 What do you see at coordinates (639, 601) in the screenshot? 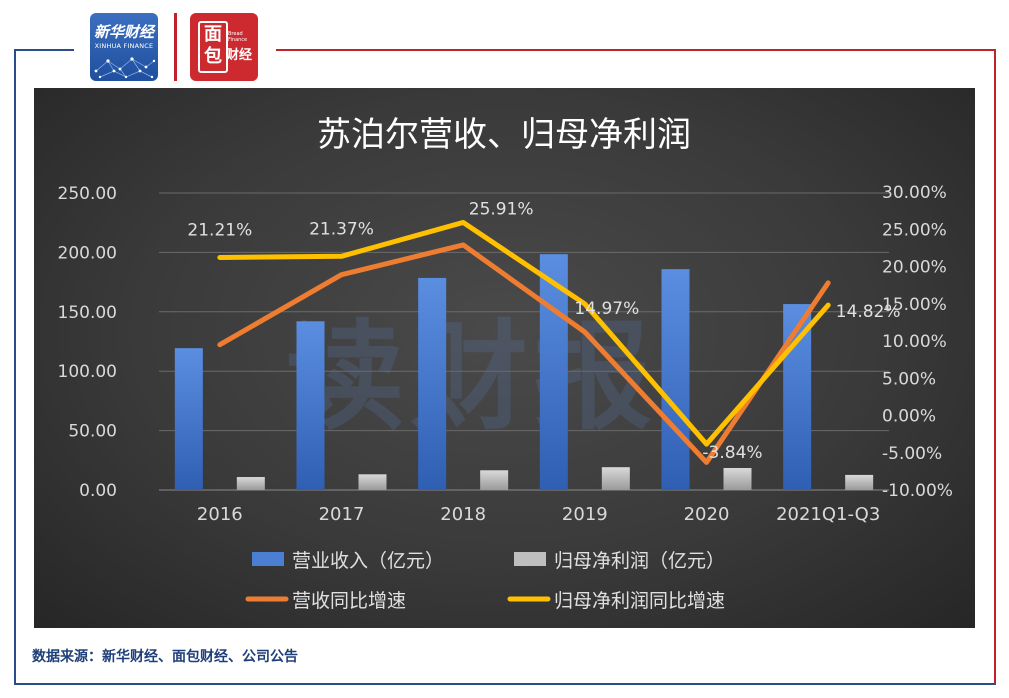
I see `legend-label: 归母净利润同比增速` at bounding box center [639, 601].